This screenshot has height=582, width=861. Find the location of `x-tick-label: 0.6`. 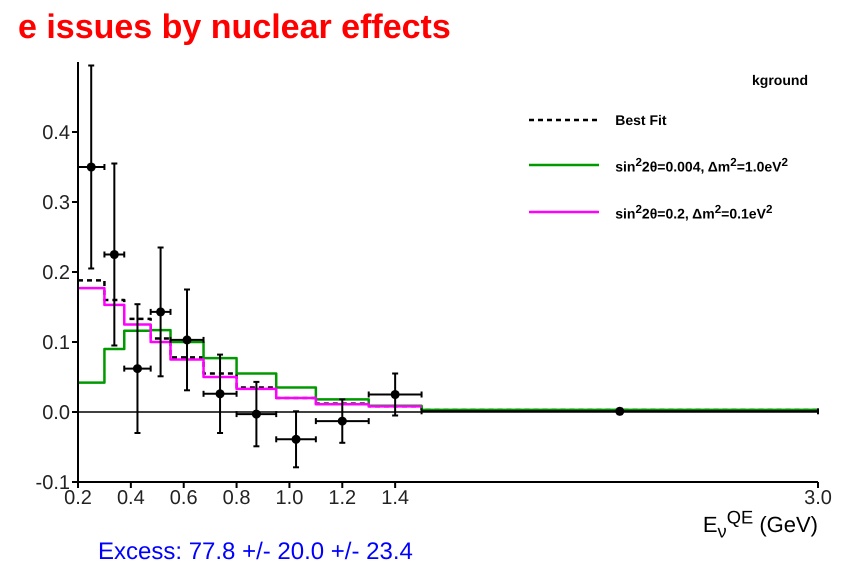

x-tick-label: 0.6 is located at coordinates (184, 498).